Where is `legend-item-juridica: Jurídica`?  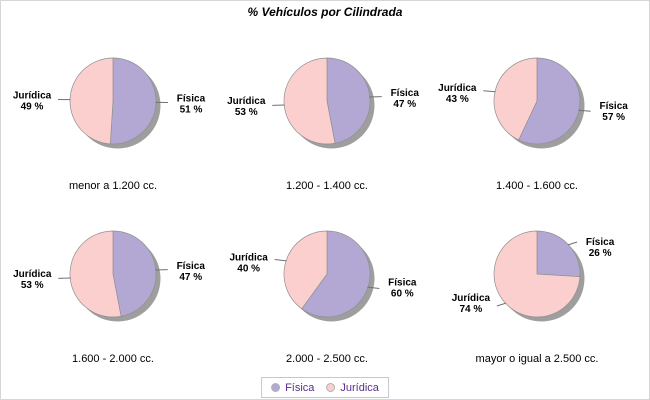 legend-item-juridica: Jurídica is located at coordinates (352, 388).